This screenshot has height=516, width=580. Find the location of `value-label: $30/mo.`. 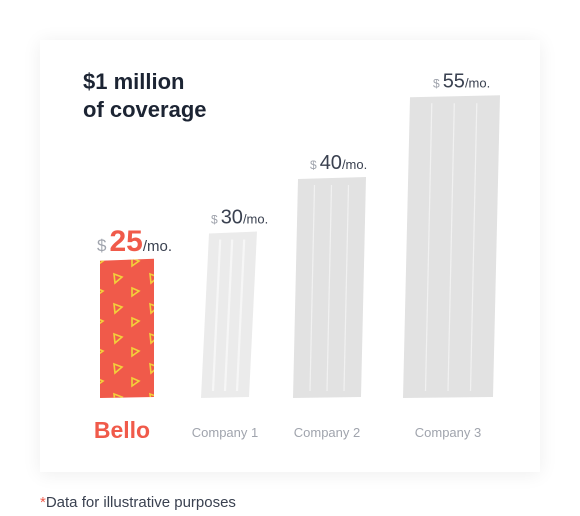

value-label: $30/mo. is located at coordinates (239, 218).